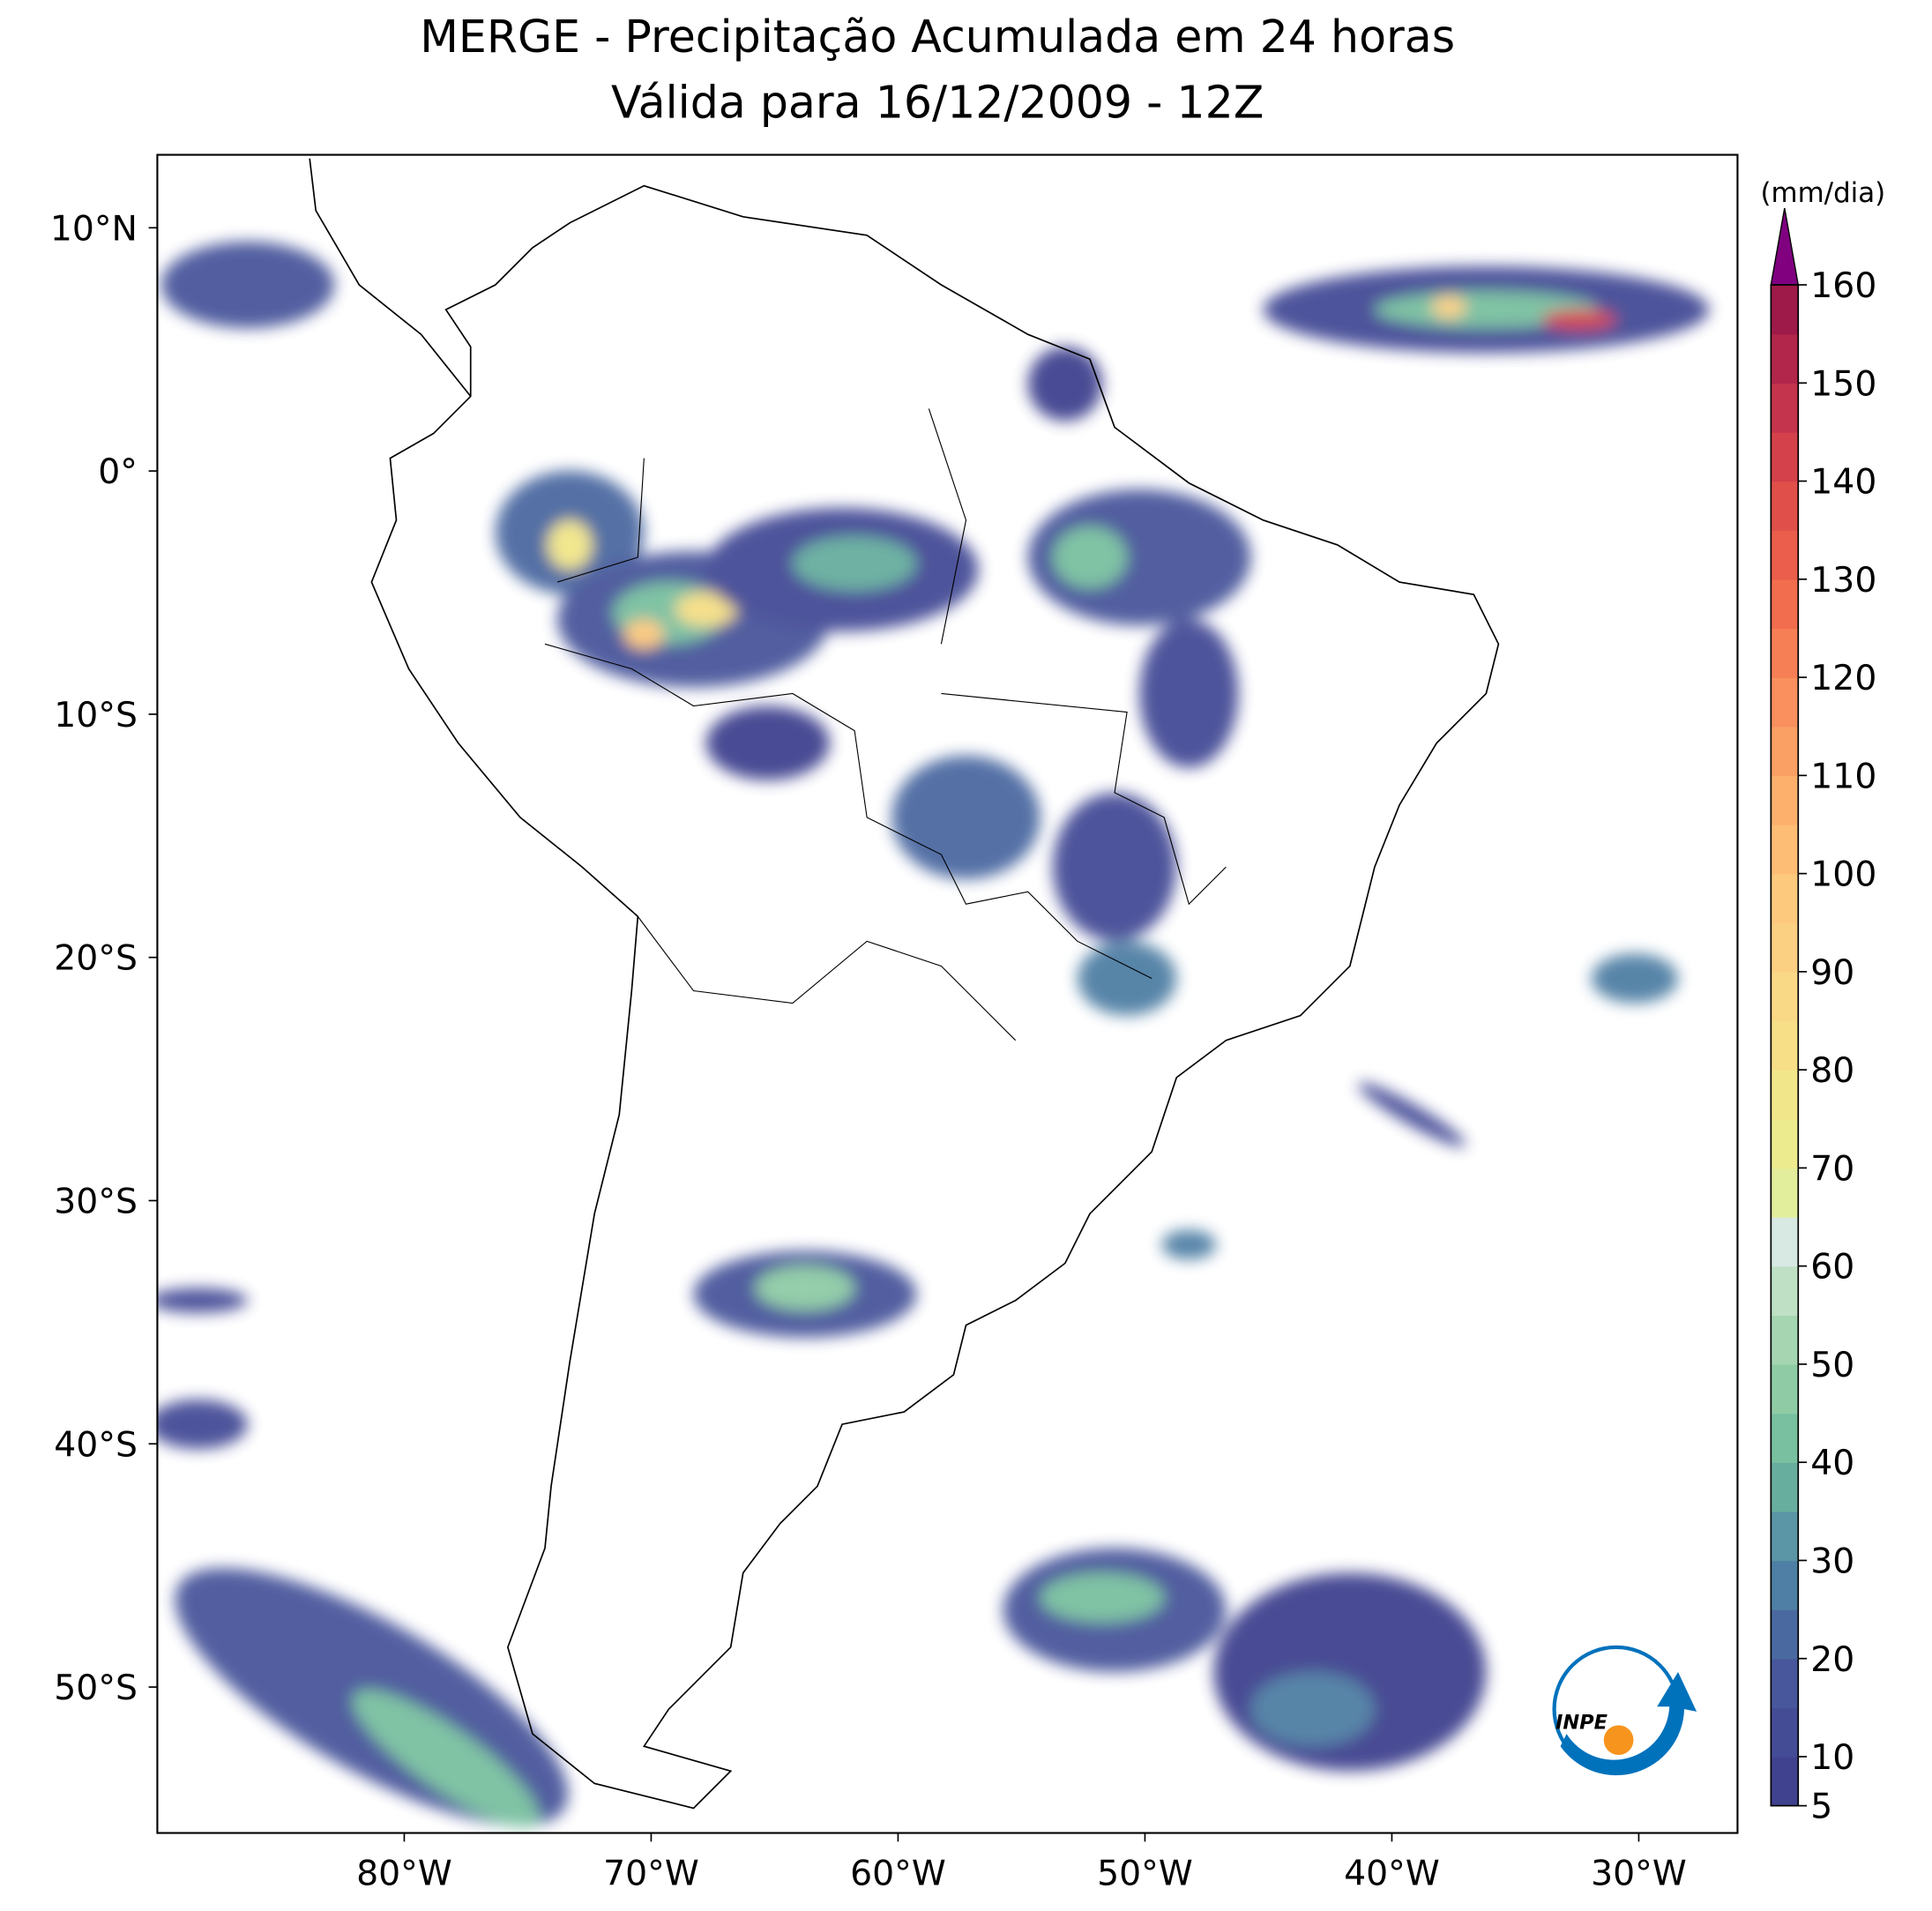  I want to click on x-tick-label: 80°W, so click(404, 1875).